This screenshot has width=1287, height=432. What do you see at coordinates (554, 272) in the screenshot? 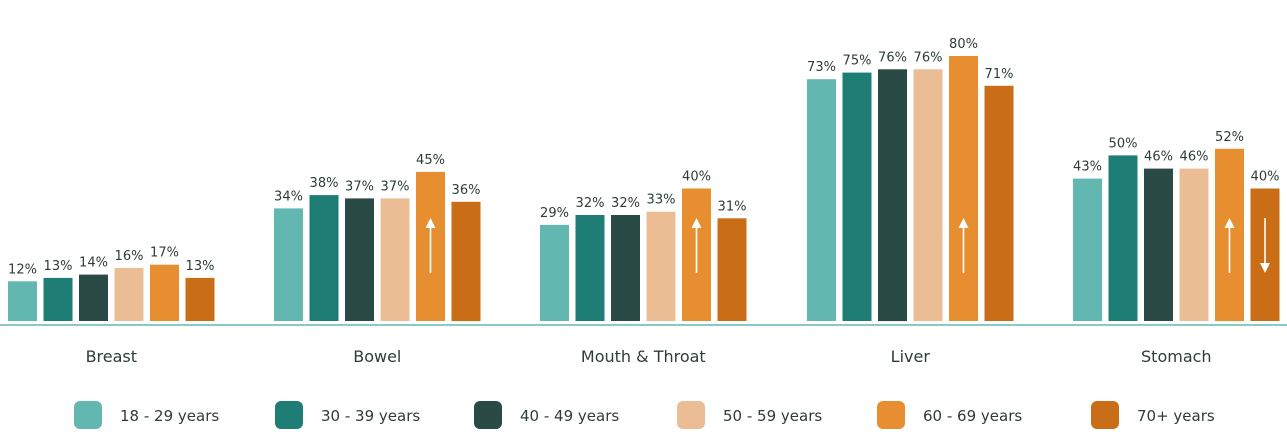
I see `bar-mouth-and-throat-18-29-years` at bounding box center [554, 272].